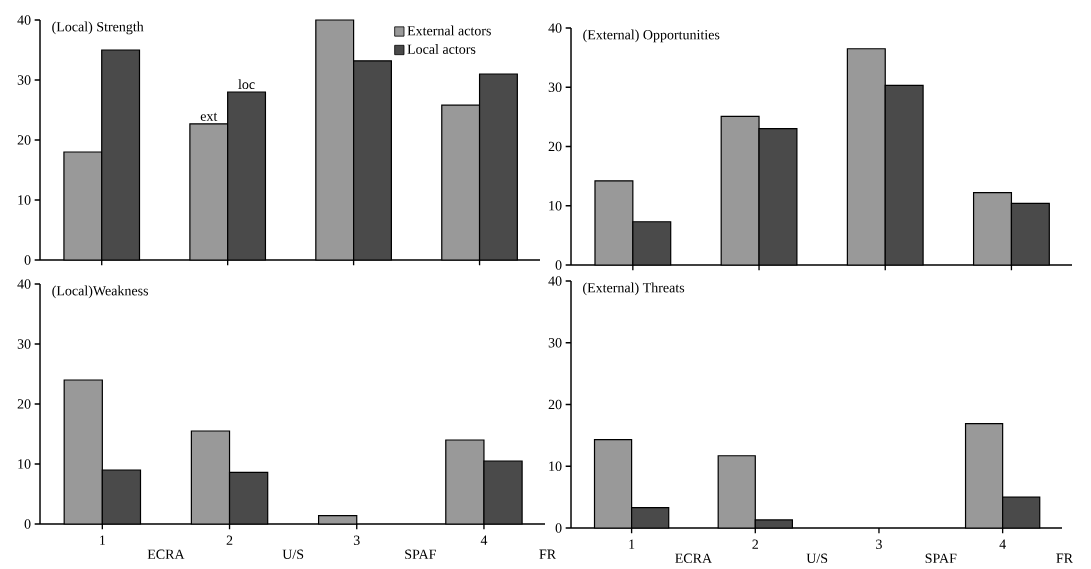  I want to click on chart-title: (Local)Weakness, so click(100, 292).